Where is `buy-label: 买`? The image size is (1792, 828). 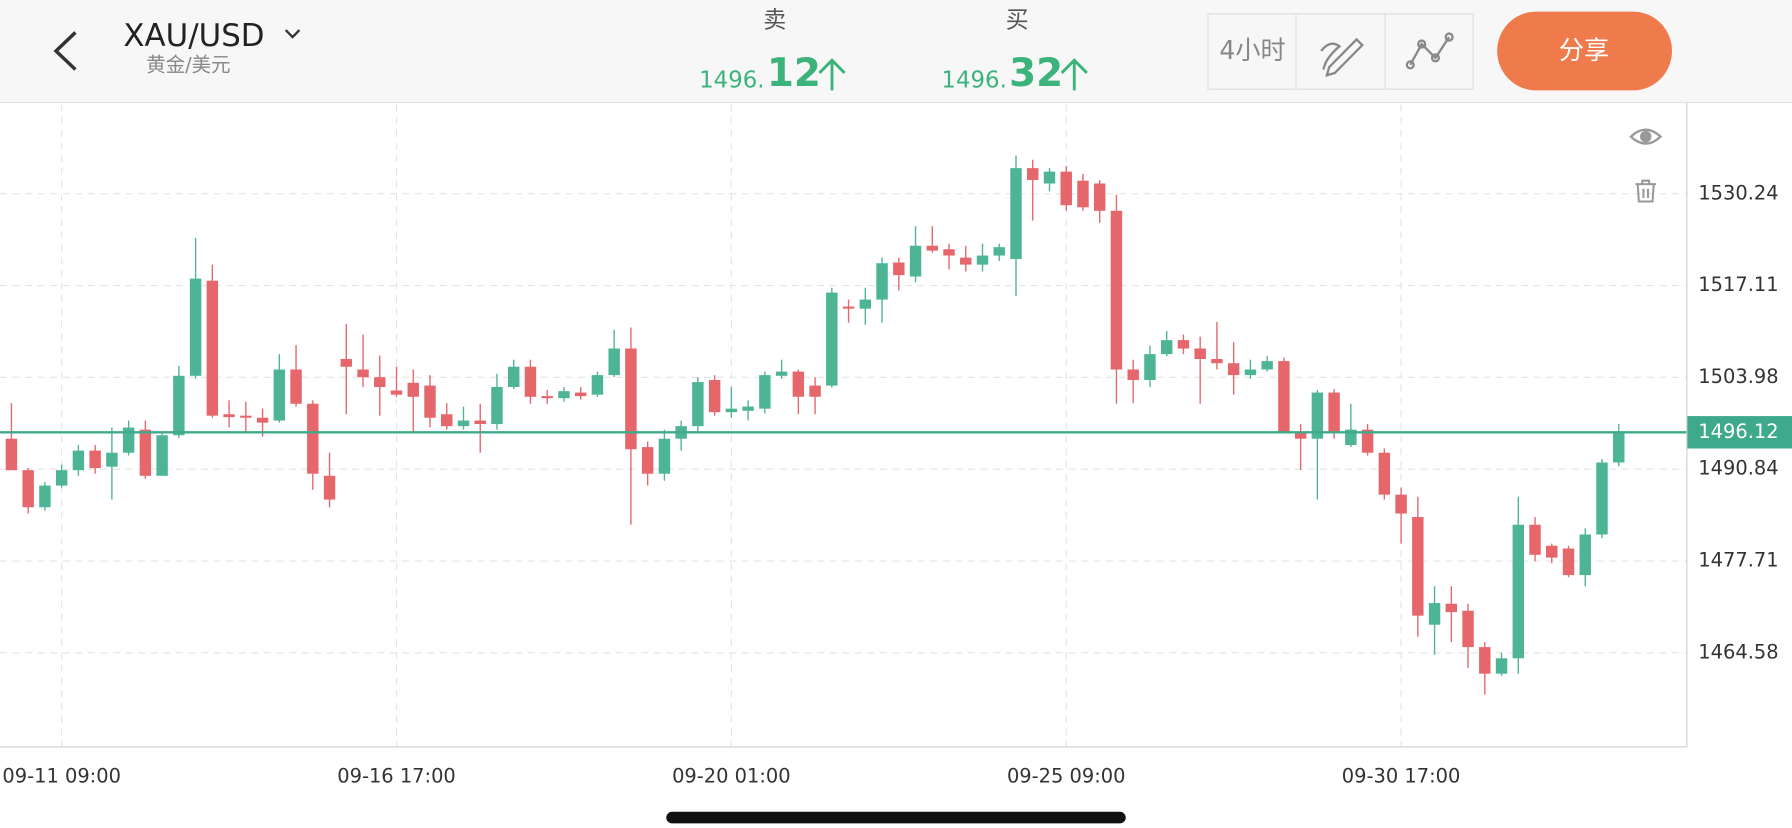 buy-label: 买 is located at coordinates (1017, 20).